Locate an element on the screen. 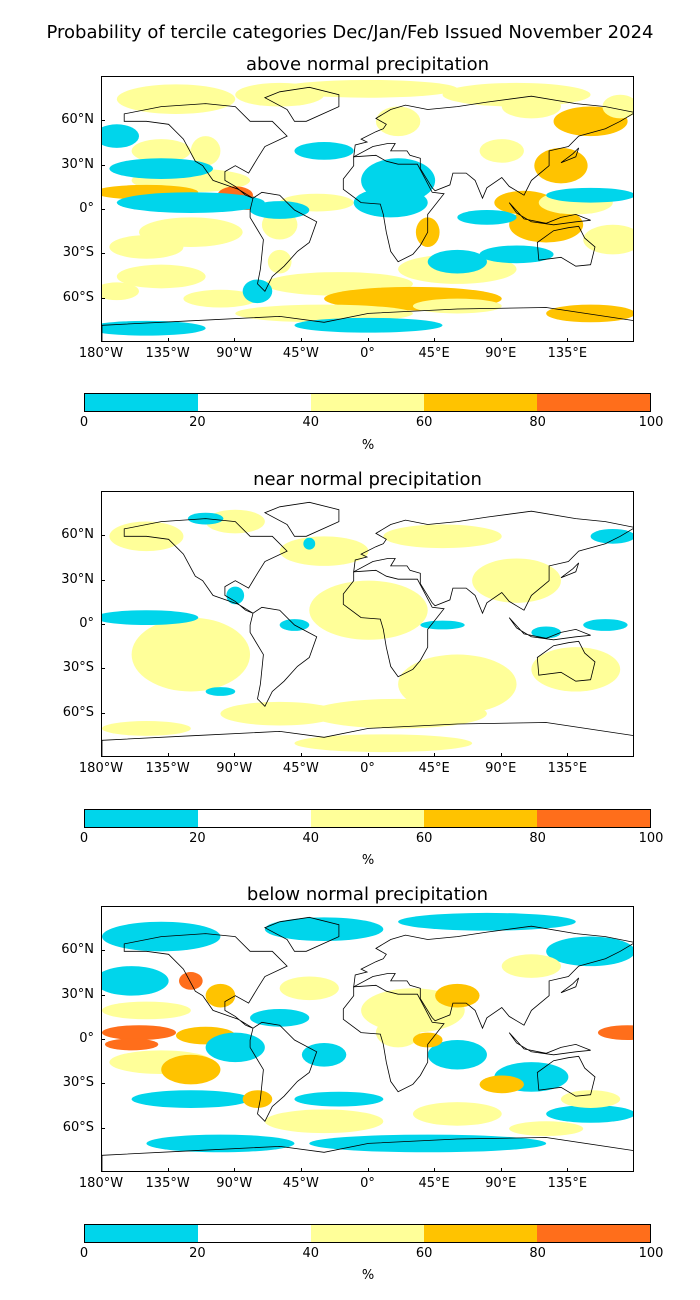  panel-title-above-normal: above normal precipitation is located at coordinates (367, 64).